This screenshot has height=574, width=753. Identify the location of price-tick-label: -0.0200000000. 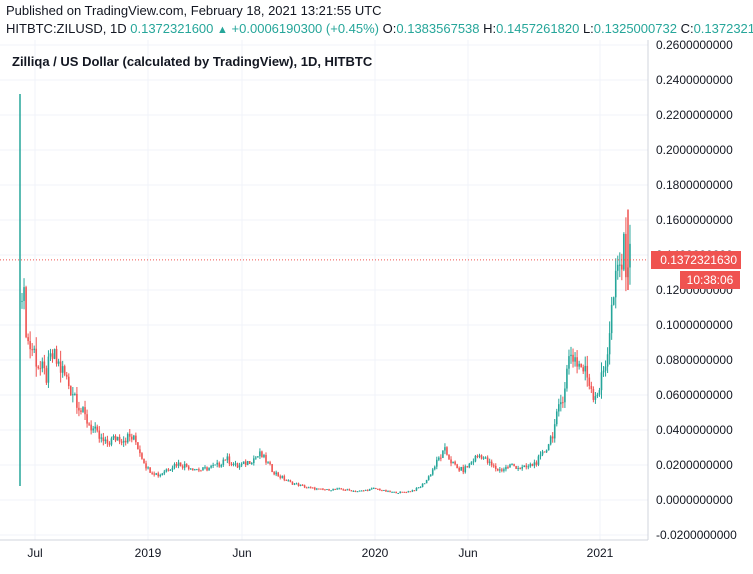
(696, 535).